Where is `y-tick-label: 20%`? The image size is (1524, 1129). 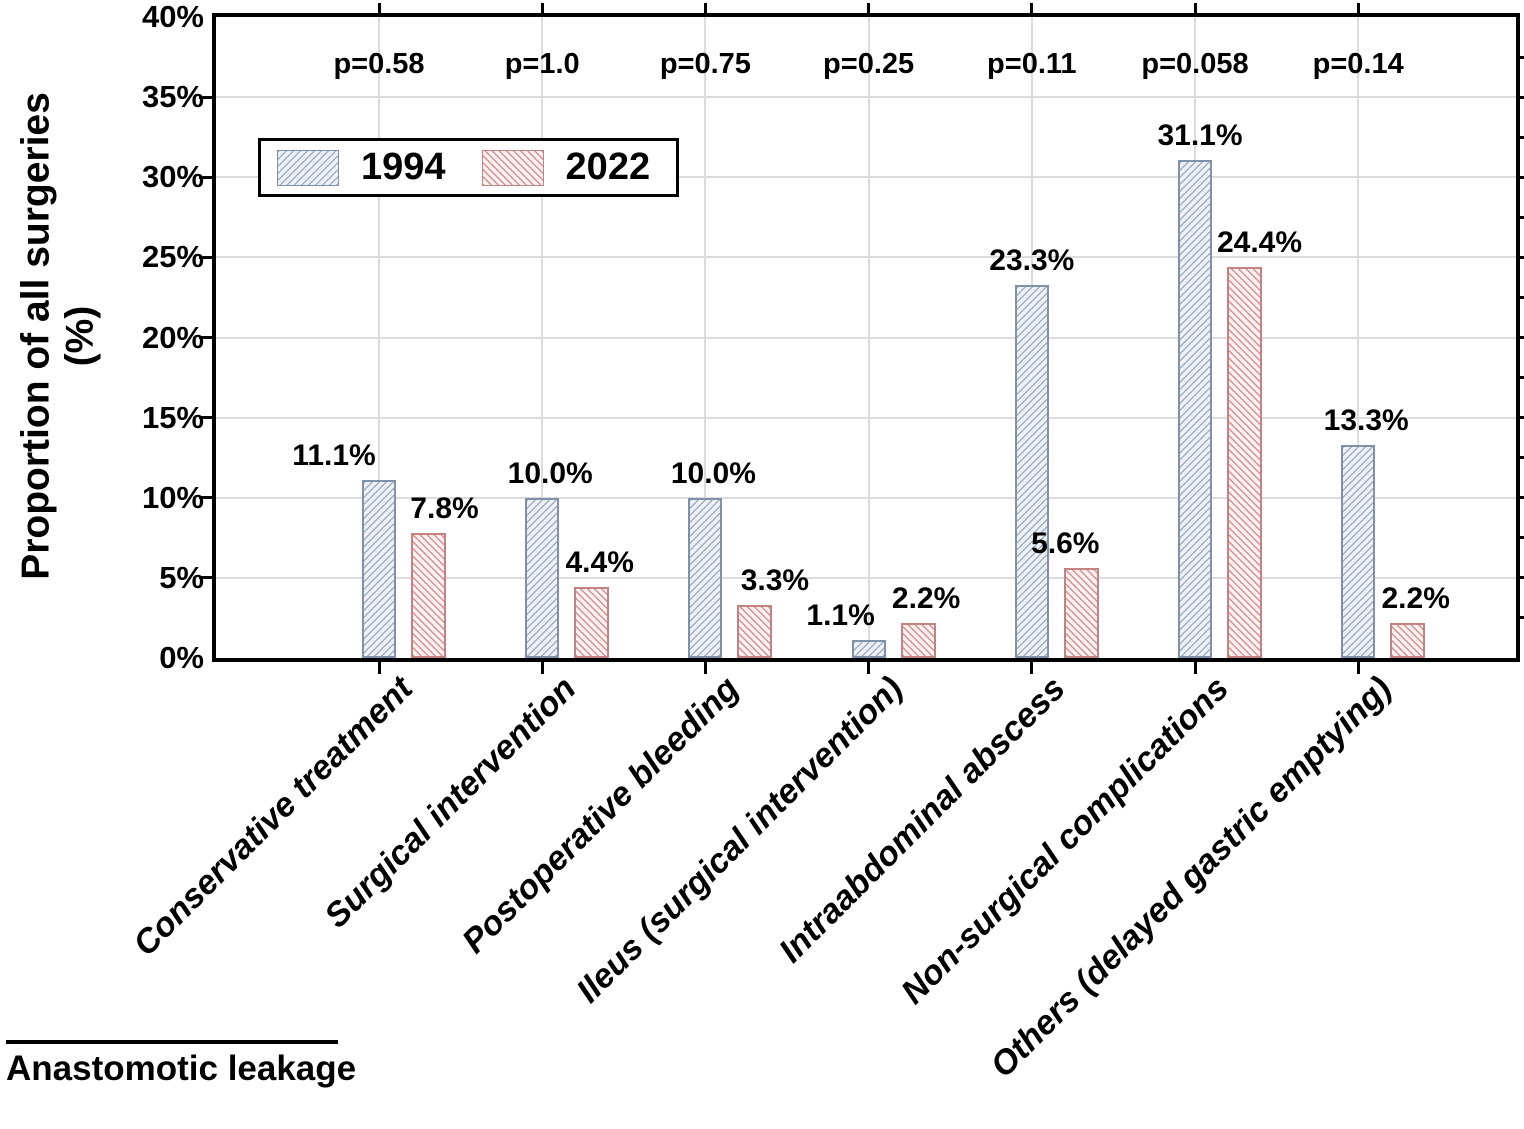
y-tick-label: 20% is located at coordinates (172, 337).